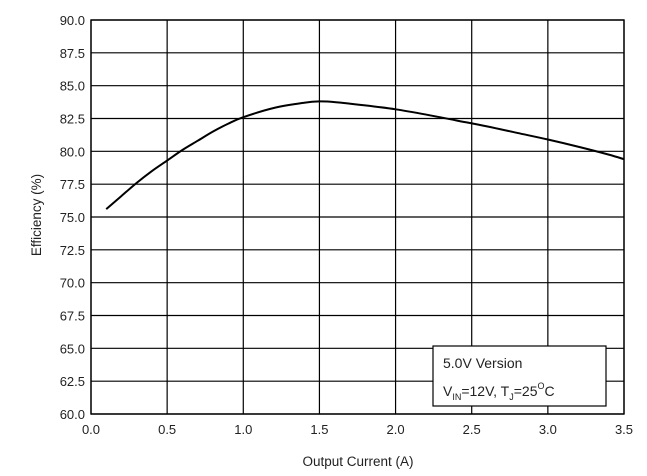 The height and width of the screenshot is (476, 647). I want to click on y-tick-label: 77.5, so click(72, 184).